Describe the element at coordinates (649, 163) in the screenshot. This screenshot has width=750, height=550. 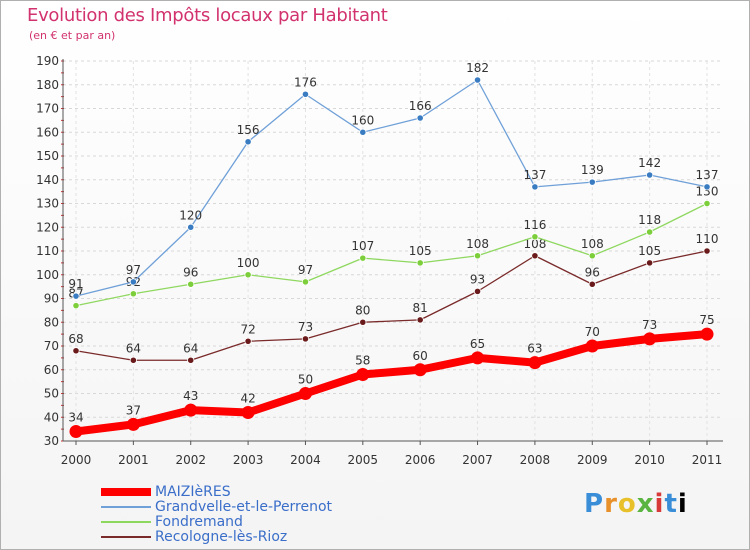
I see `data-label: 142` at that location.